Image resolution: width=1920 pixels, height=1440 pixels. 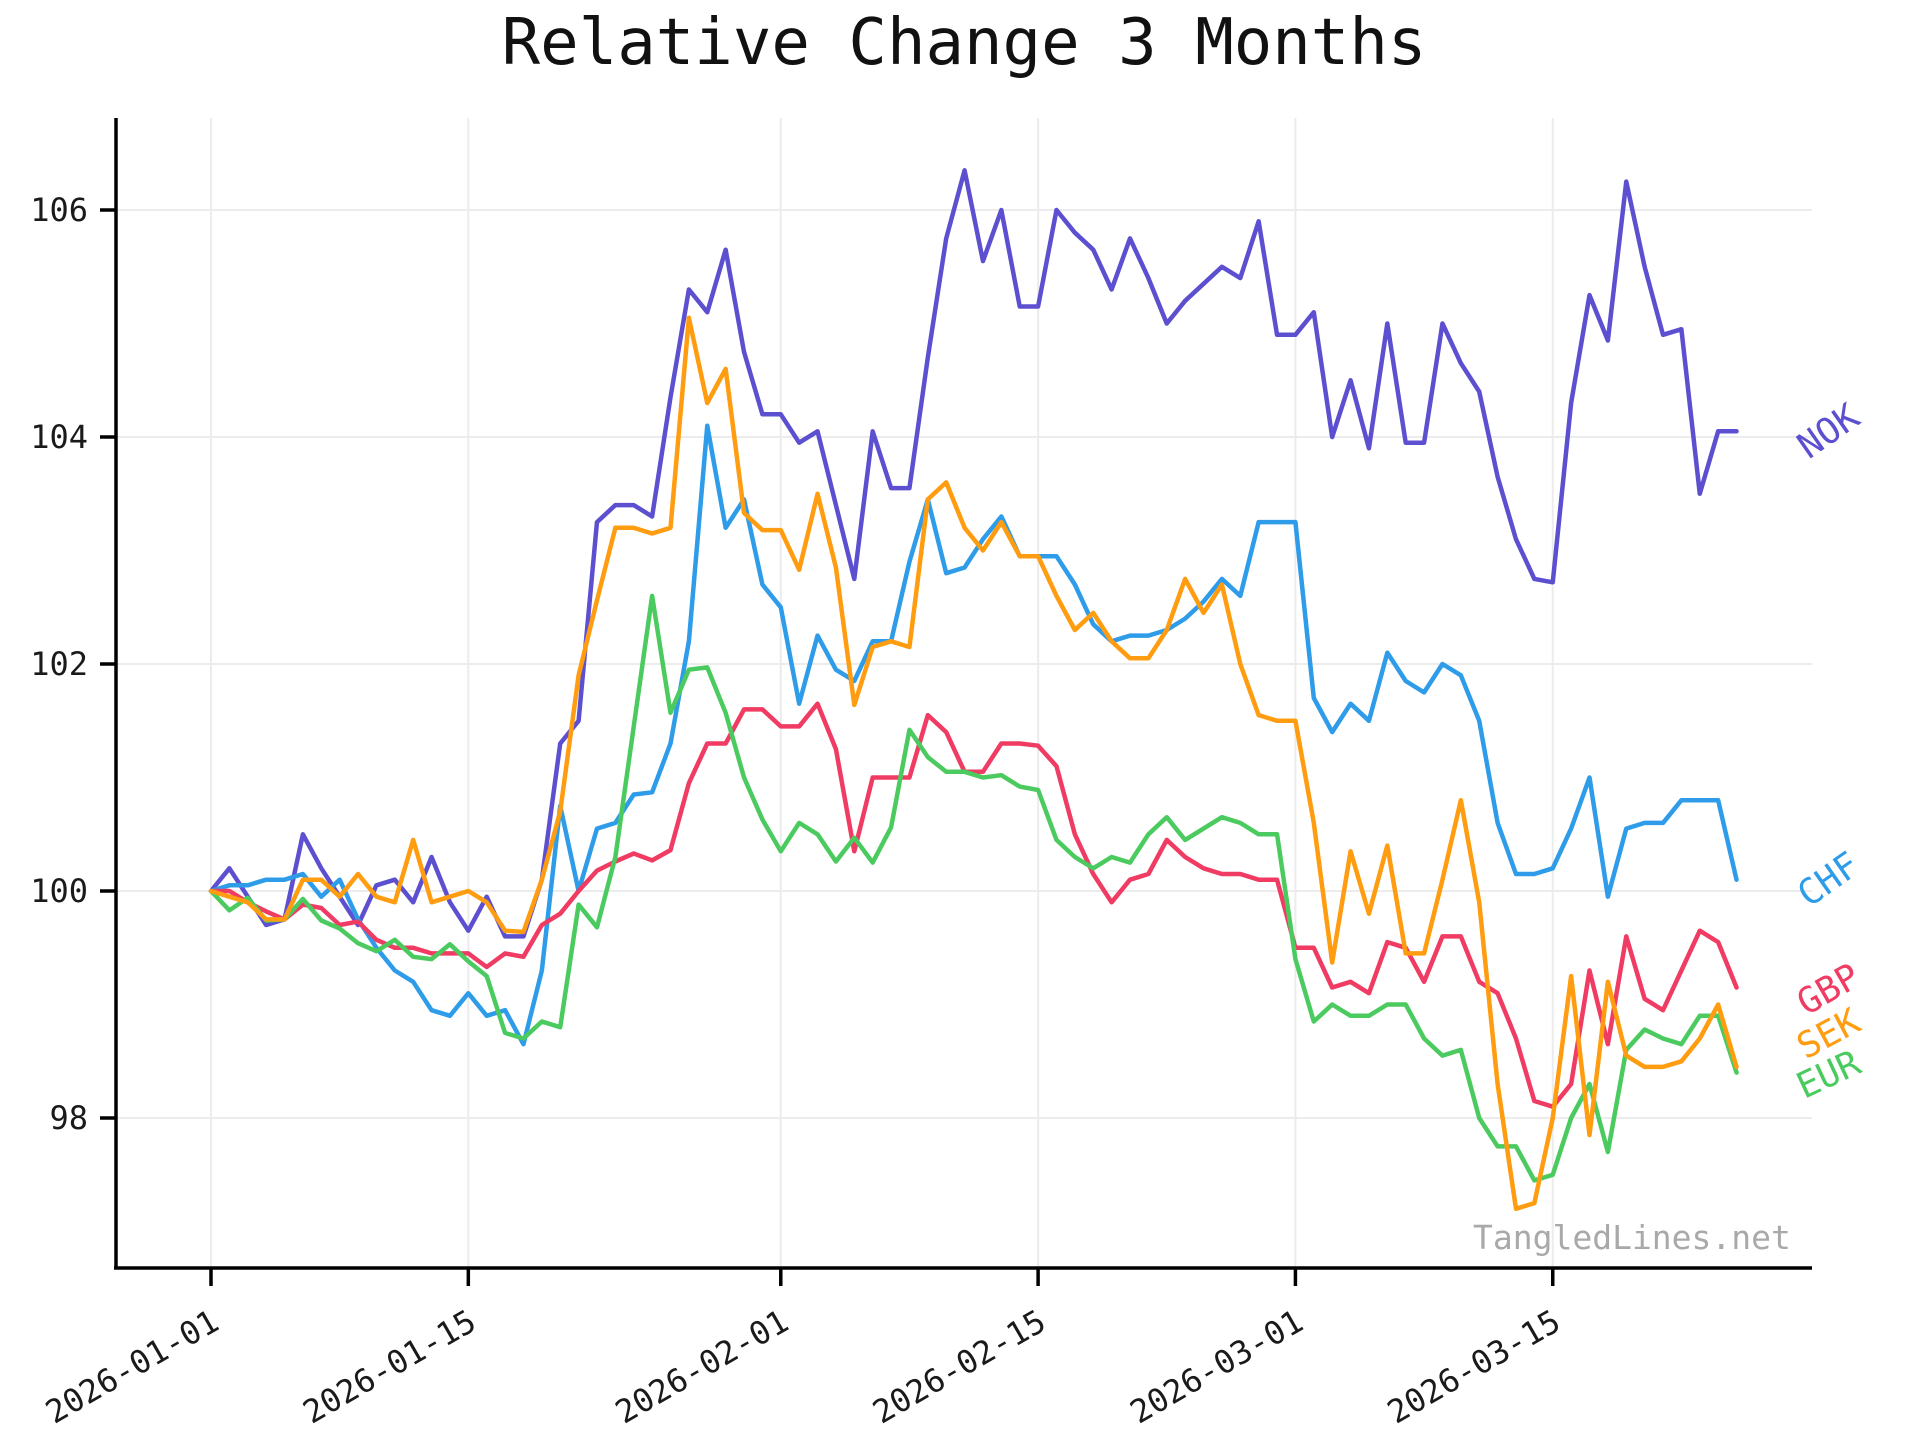 I want to click on y-tick-label: 106, so click(x=59, y=210).